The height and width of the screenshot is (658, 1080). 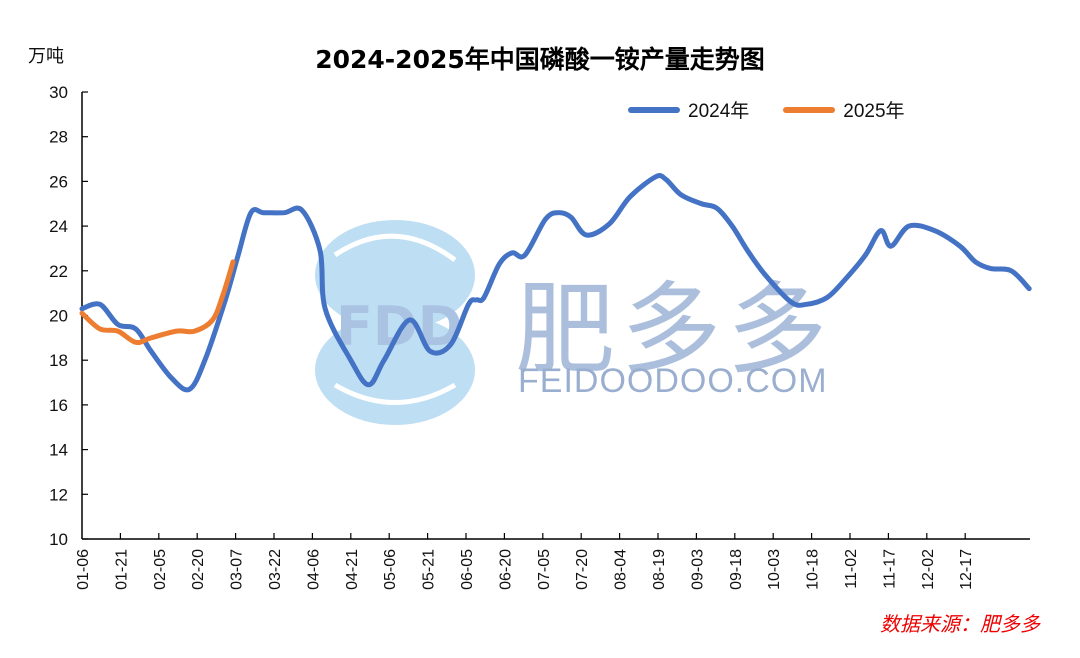 I want to click on watermark-brand: 肥多多, so click(x=674, y=329).